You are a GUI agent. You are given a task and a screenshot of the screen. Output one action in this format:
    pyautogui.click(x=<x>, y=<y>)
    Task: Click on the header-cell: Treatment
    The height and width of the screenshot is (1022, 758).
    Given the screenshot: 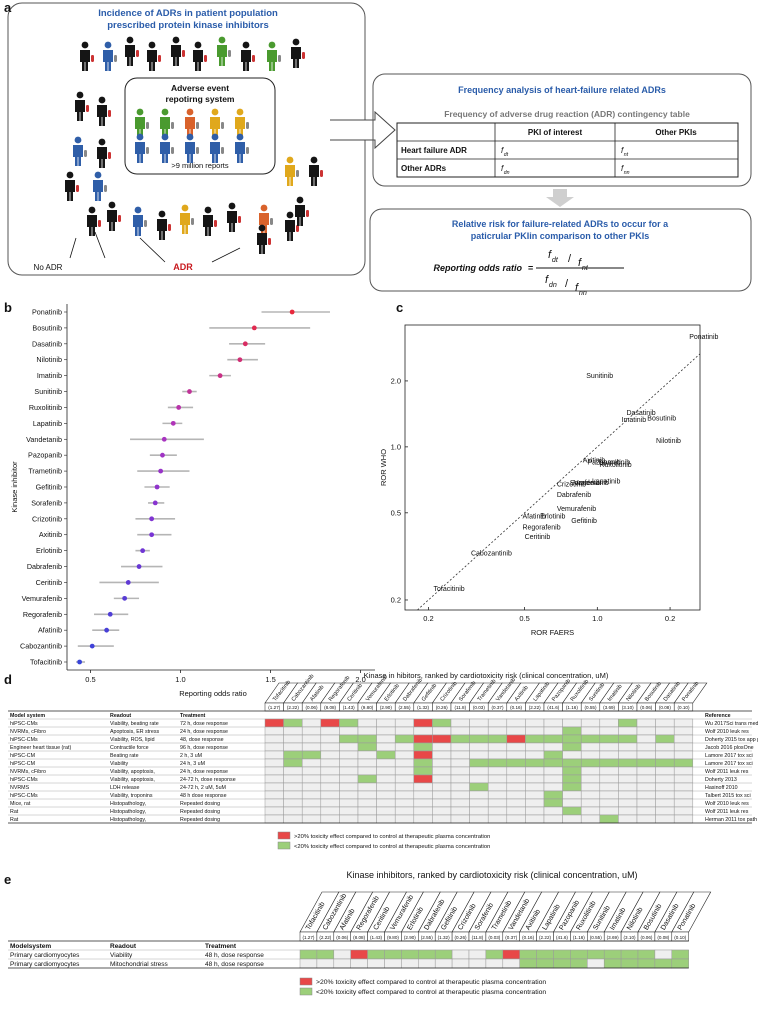 What is the action you would take?
    pyautogui.click(x=193, y=716)
    